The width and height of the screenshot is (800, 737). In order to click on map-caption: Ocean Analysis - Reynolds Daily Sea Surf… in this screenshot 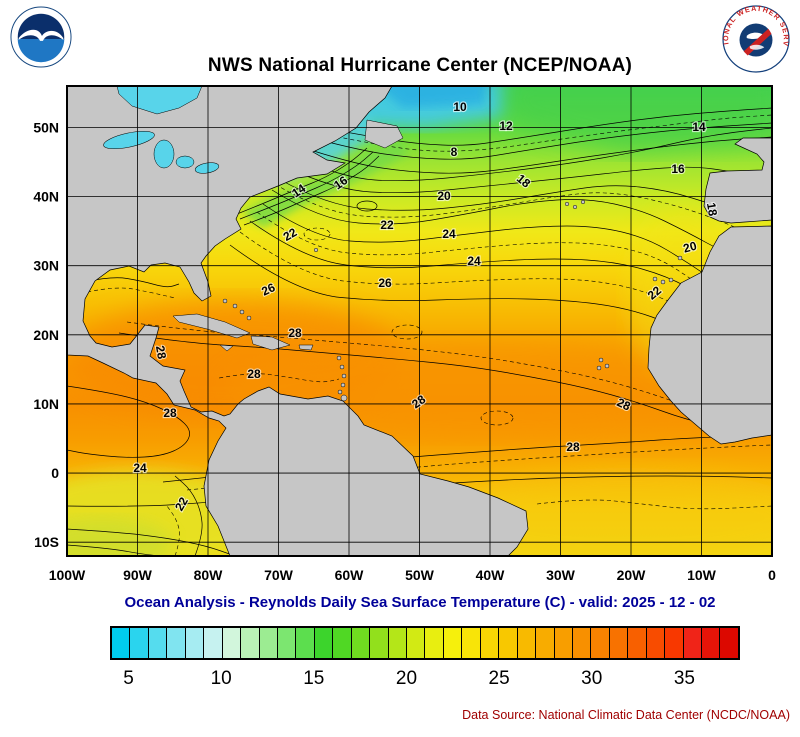, I will do `click(420, 602)`.